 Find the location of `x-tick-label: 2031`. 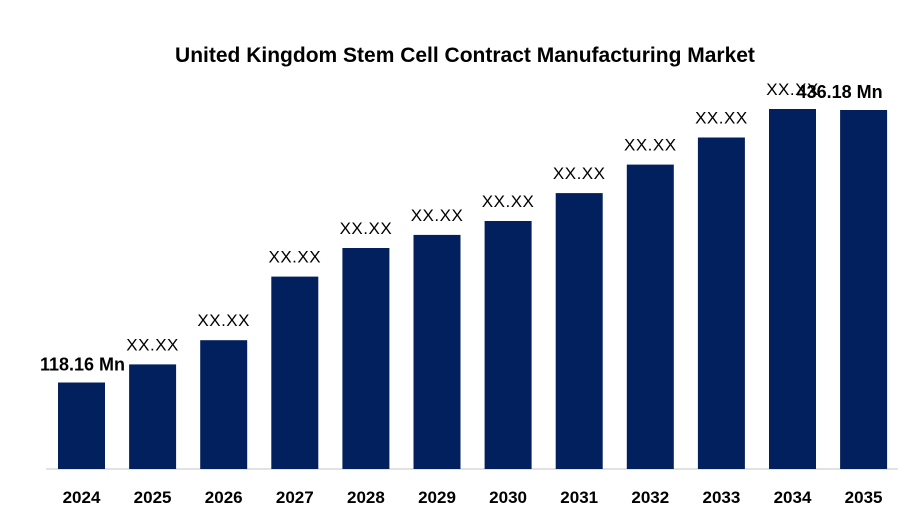

x-tick-label: 2031 is located at coordinates (579, 497).